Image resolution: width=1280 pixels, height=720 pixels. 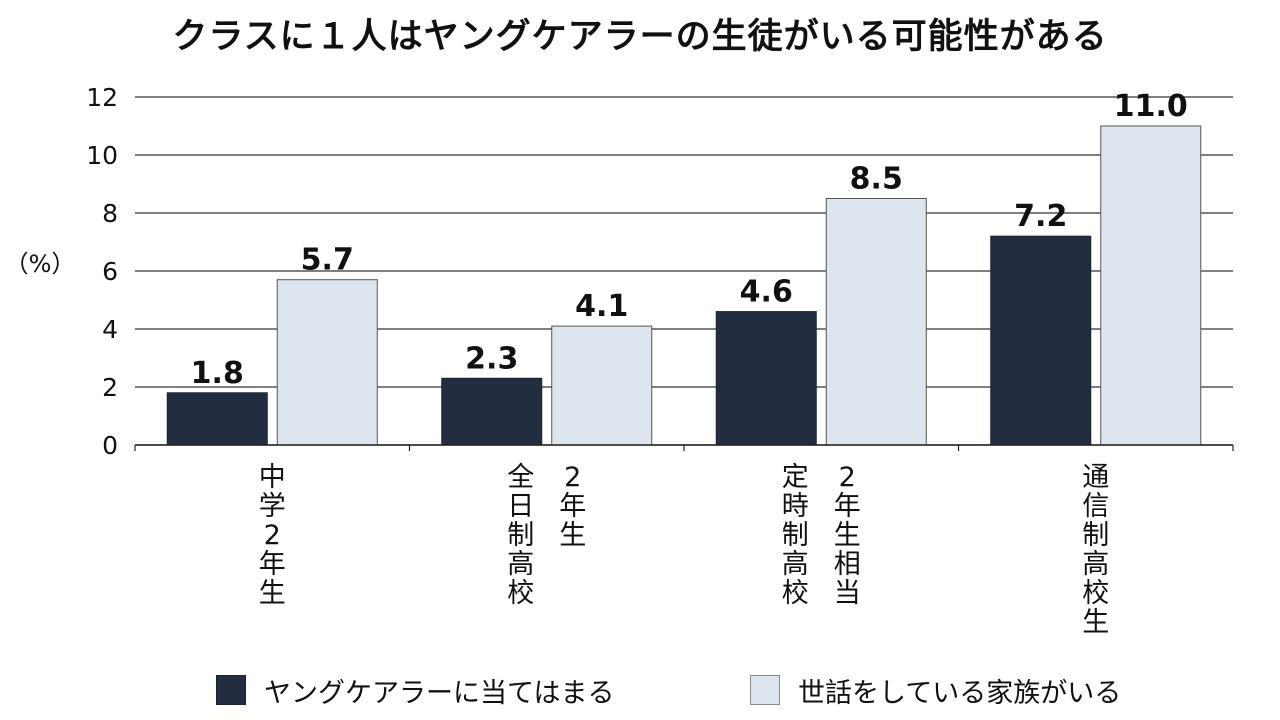 What do you see at coordinates (1095, 506) in the screenshot?
I see `x-category-label: 信` at bounding box center [1095, 506].